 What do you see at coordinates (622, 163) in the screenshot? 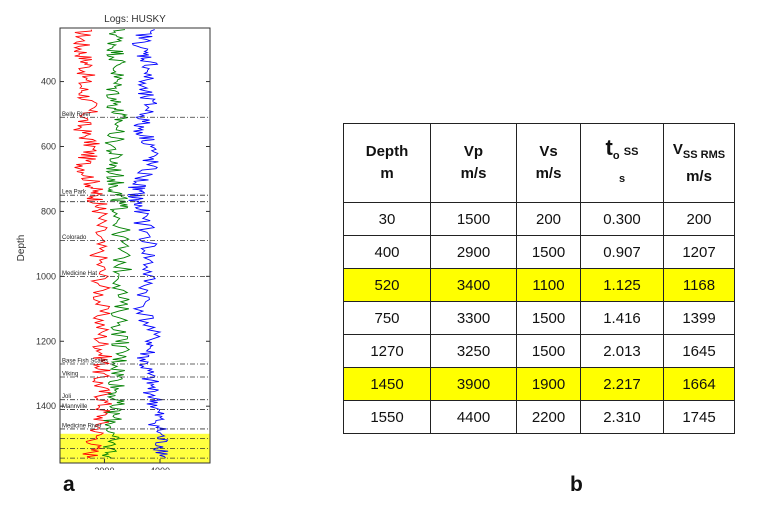
I see `header-to-ss: to SS s` at bounding box center [622, 163].